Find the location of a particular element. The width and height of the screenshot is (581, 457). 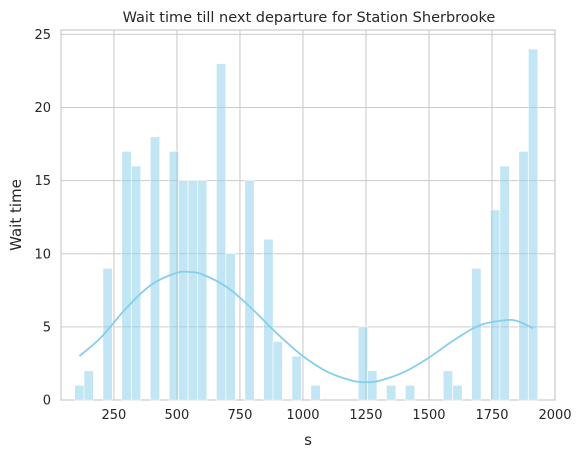

y-tick-label: 10 is located at coordinates (42, 254).